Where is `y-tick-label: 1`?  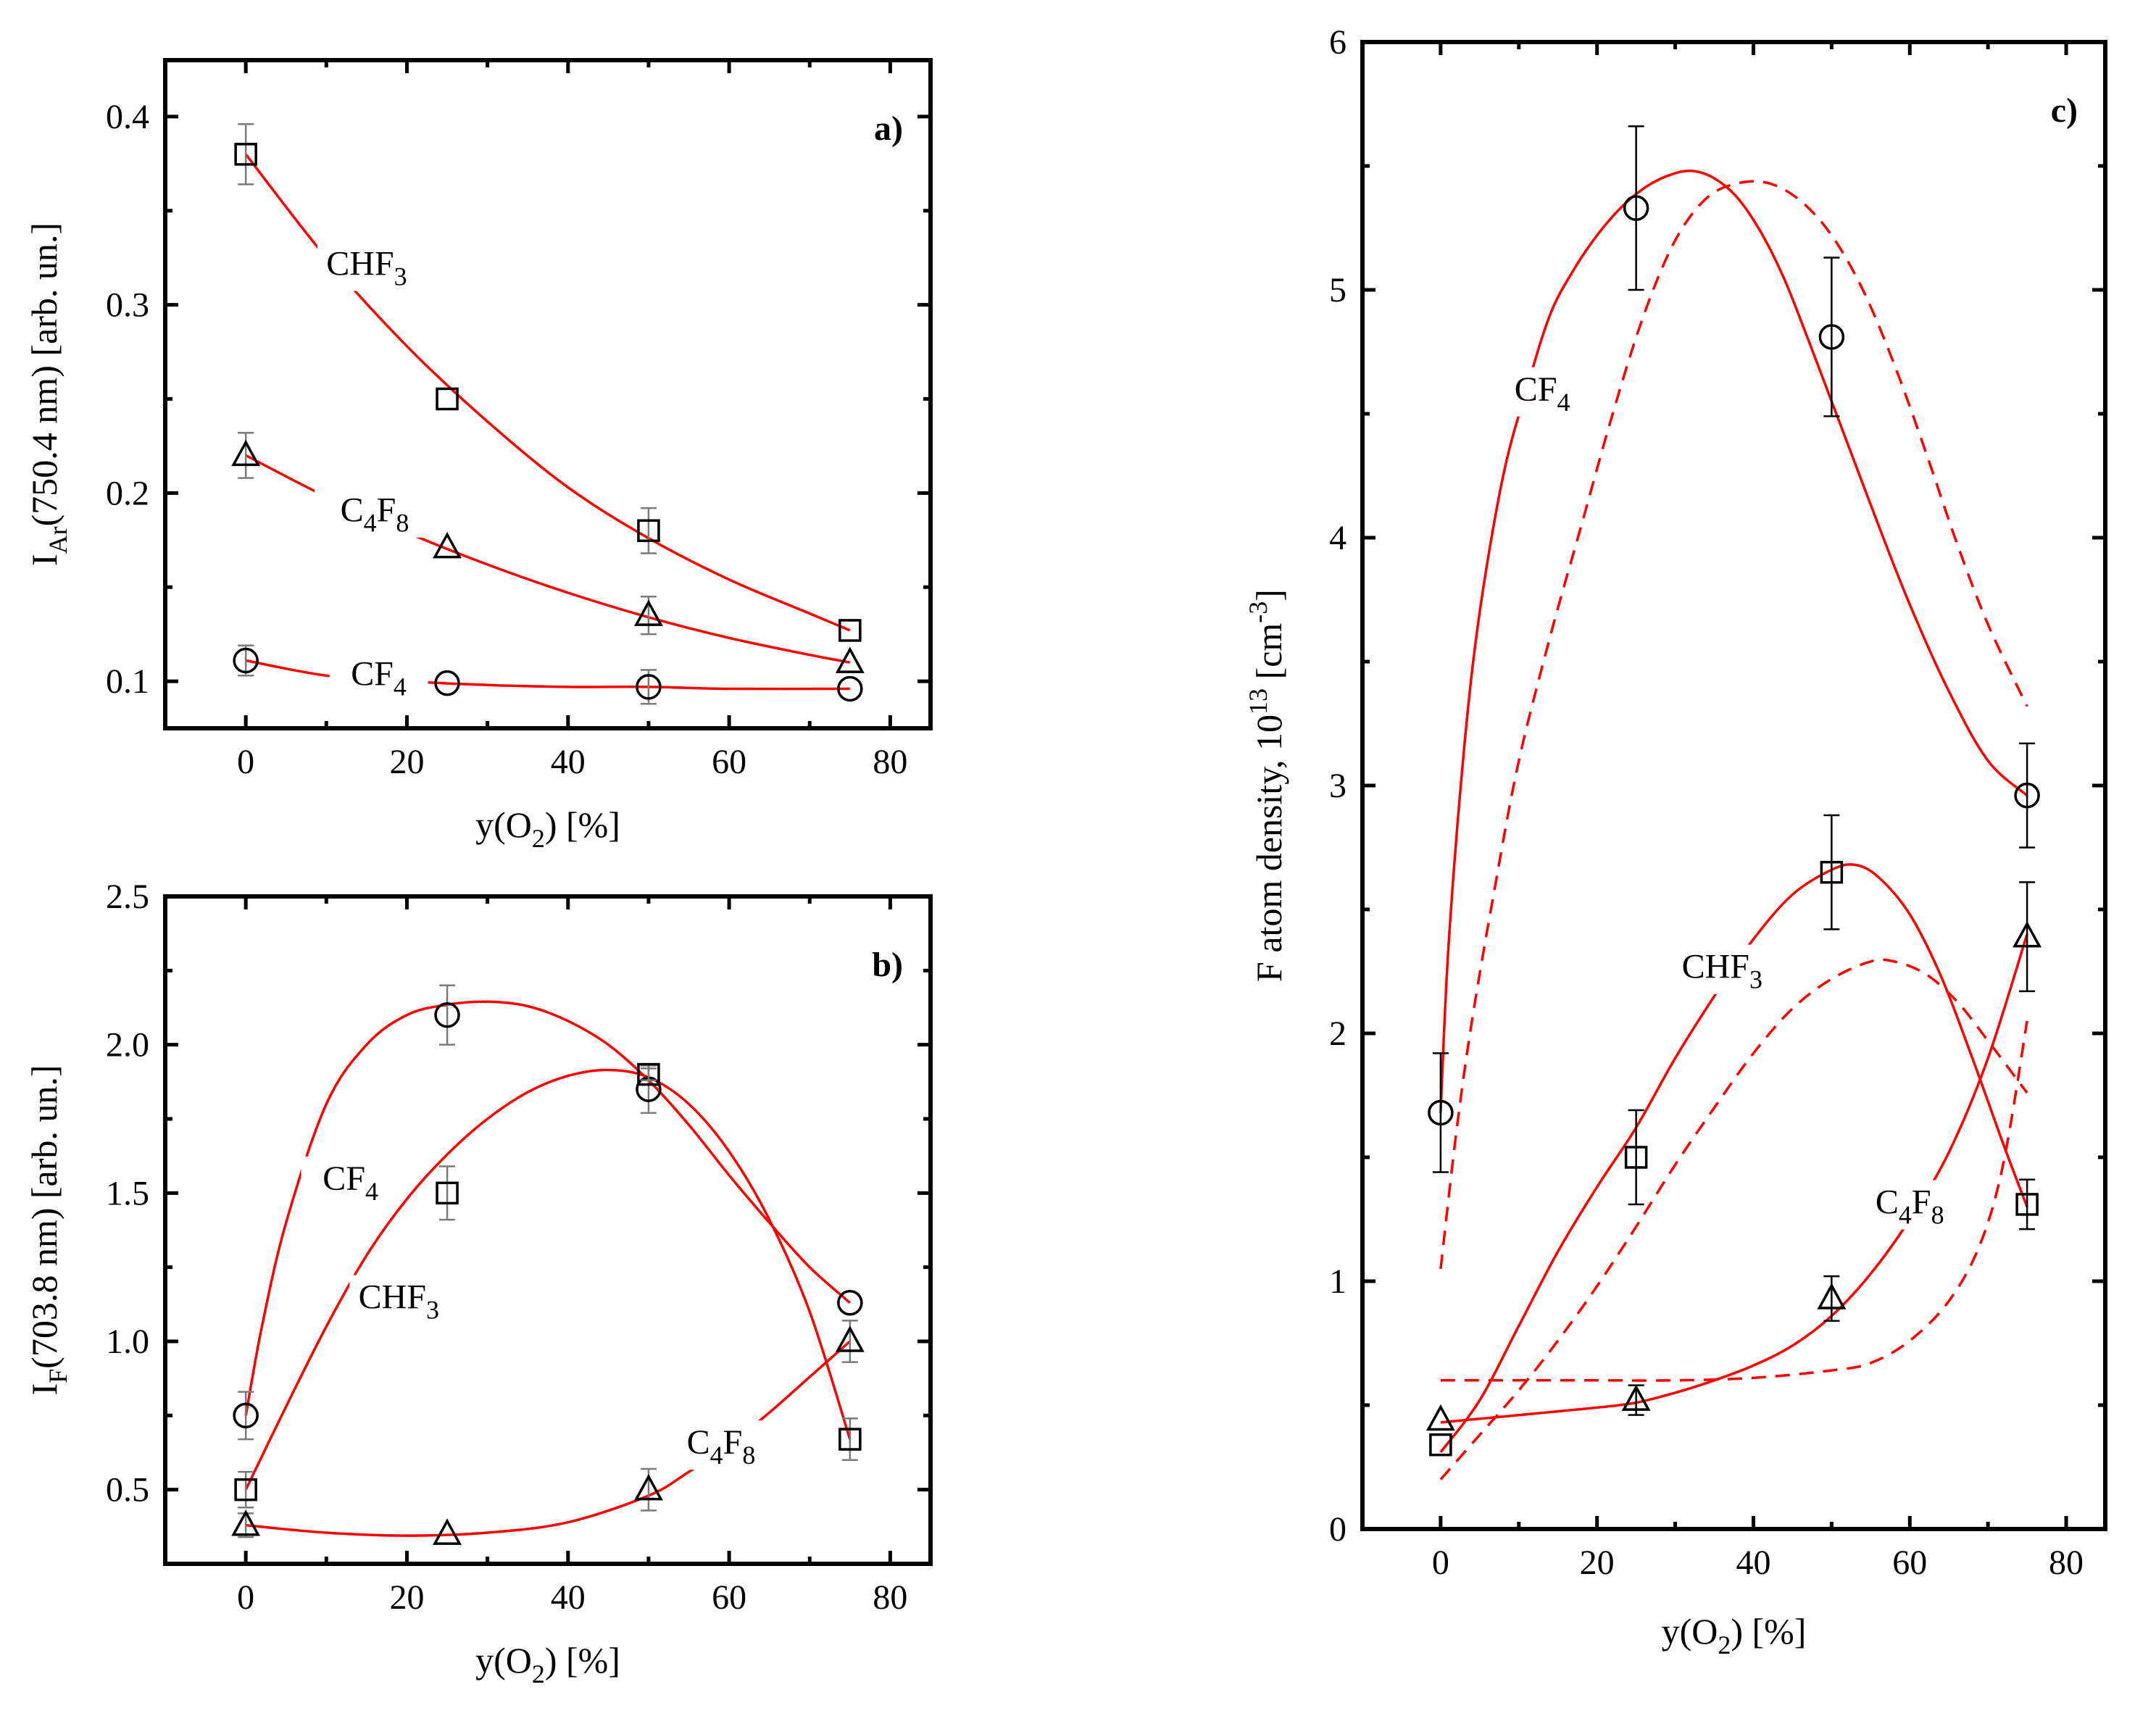 y-tick-label: 1 is located at coordinates (1338, 1281).